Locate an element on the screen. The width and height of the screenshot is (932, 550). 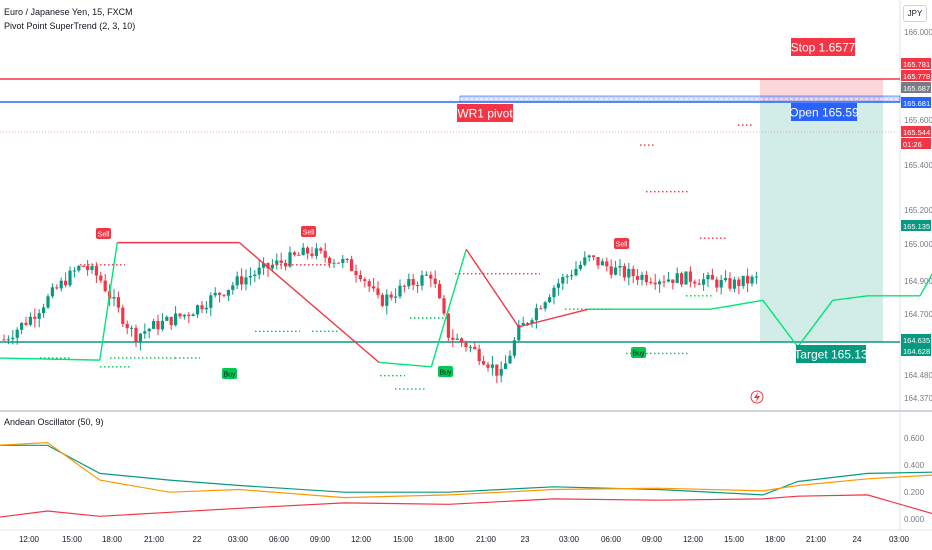
time-tick-label: 24 is located at coordinates (857, 539).